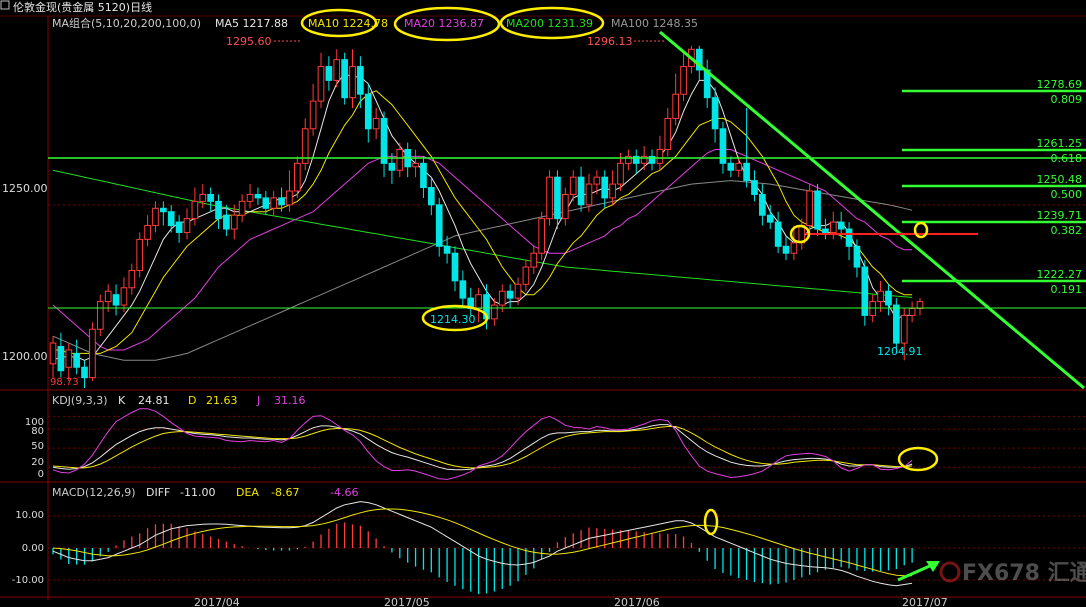 The image size is (1086, 607). Describe the element at coordinates (285, 492) in the screenshot. I see `macd-dea-value: -8.67` at that location.